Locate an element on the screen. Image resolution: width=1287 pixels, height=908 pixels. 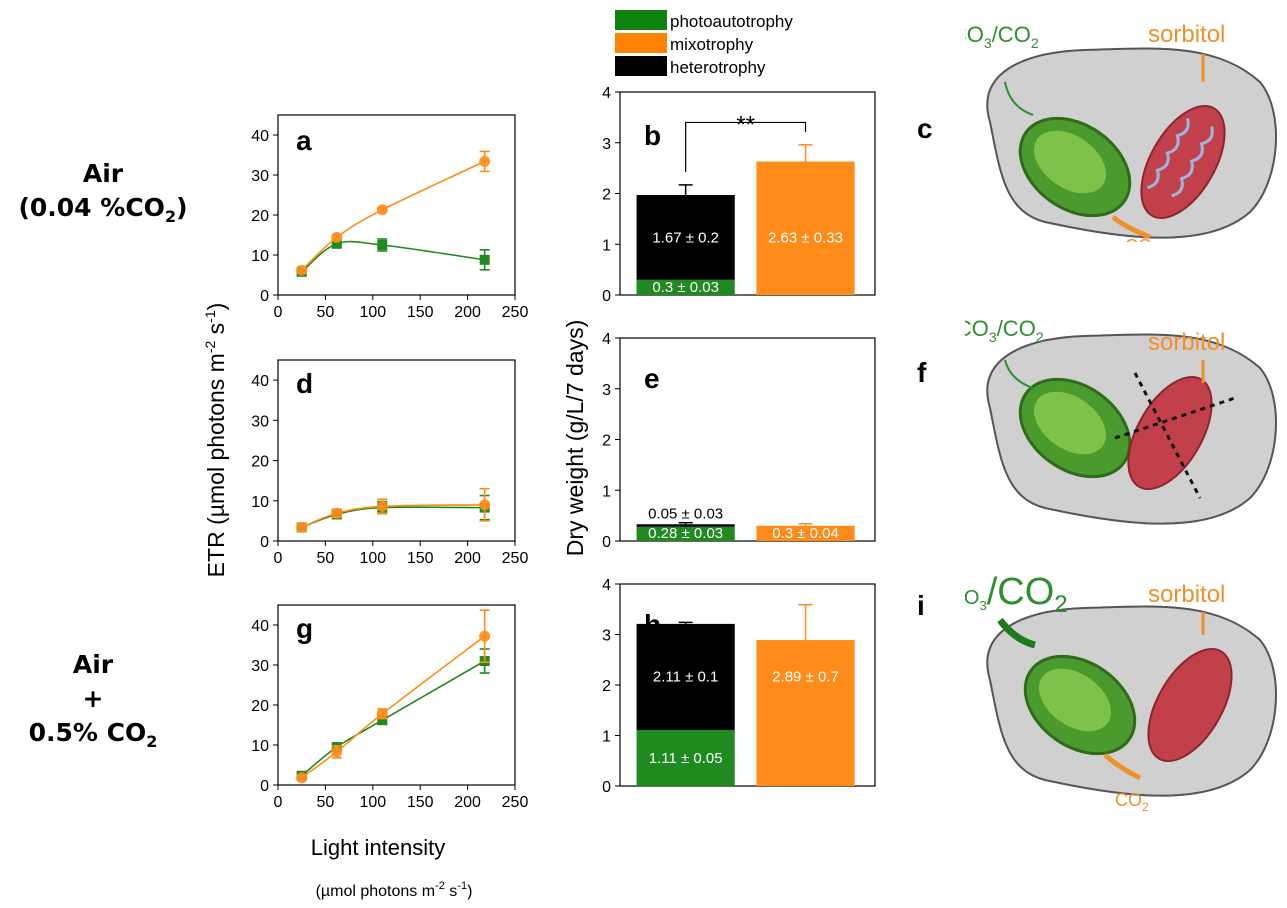
panel-letter-g: g is located at coordinates (304, 628).